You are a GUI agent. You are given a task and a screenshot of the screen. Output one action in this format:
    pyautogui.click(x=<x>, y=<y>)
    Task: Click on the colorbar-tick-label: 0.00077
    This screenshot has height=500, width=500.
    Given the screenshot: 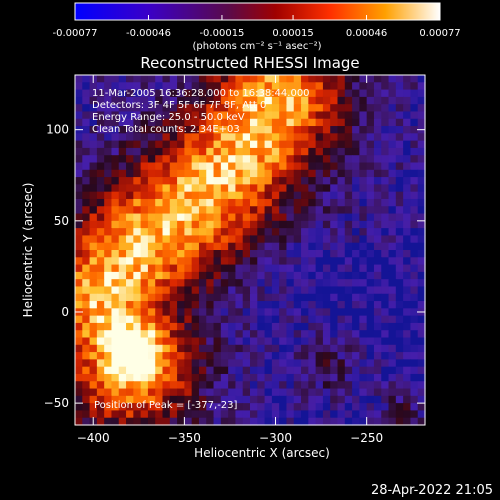 What is the action you would take?
    pyautogui.click(x=439, y=33)
    